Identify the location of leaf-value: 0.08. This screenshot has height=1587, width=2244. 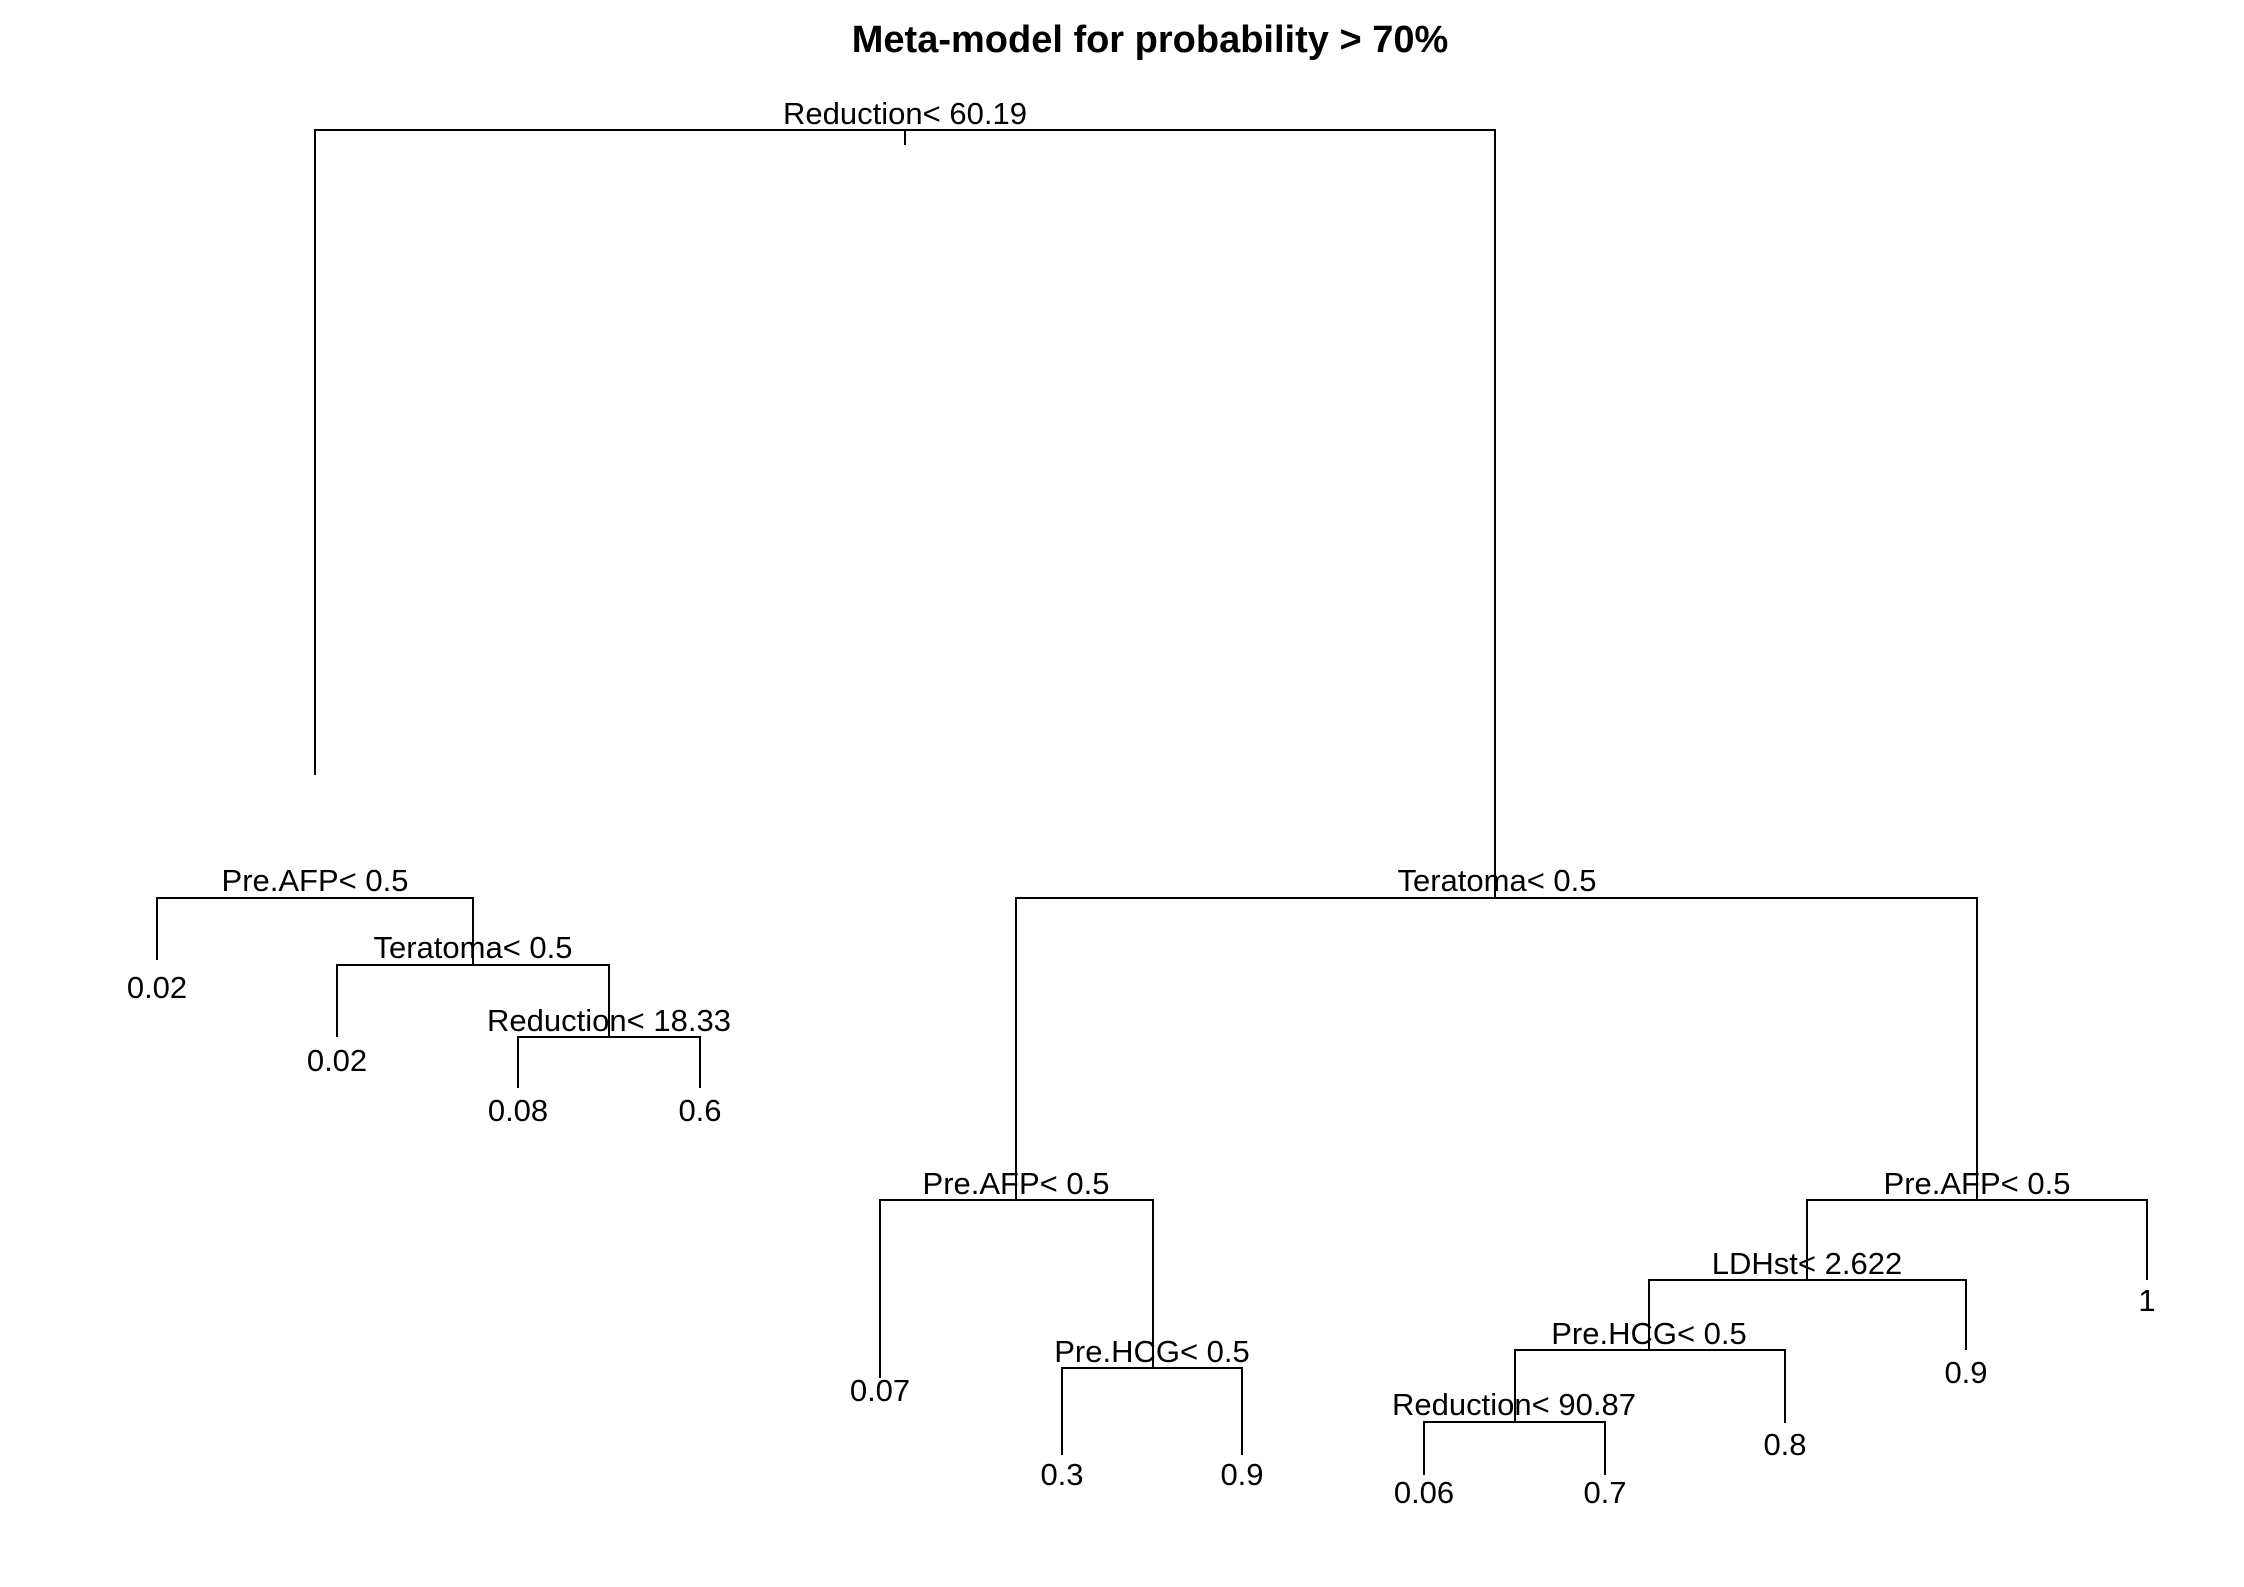
(518, 1110).